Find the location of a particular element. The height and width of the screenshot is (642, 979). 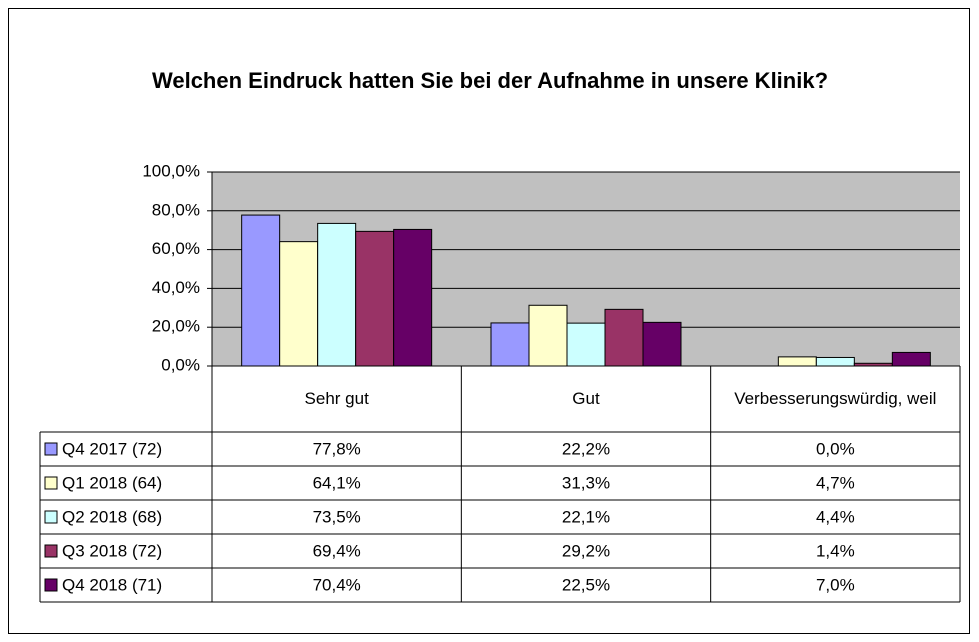

category-box: Gut is located at coordinates (586, 398).